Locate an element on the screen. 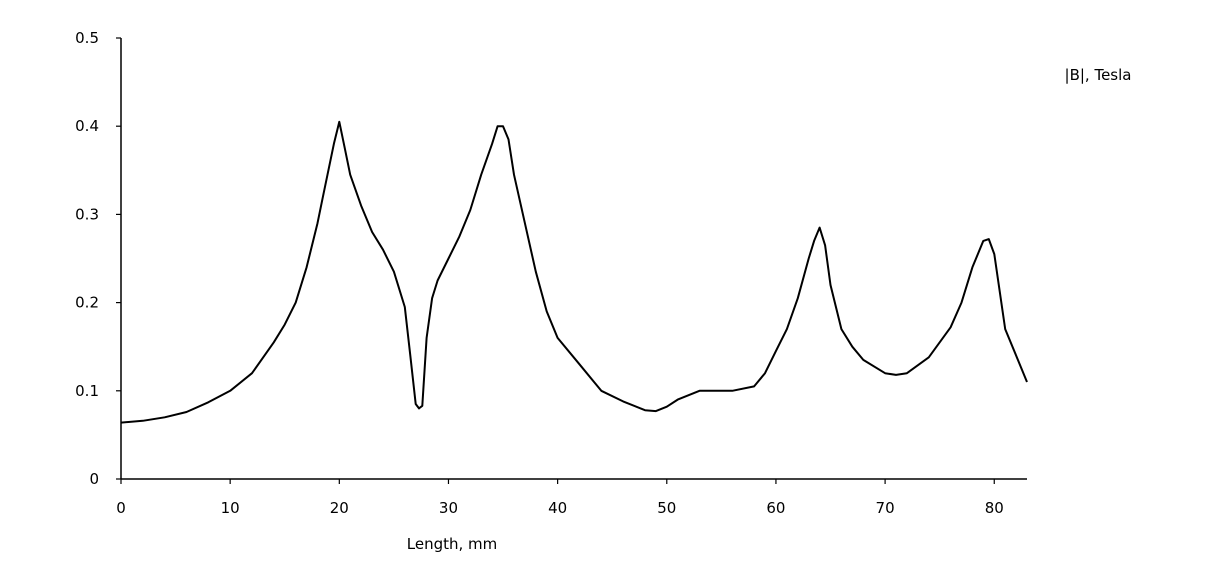 The image size is (1214, 567). y-tick-label: 0.5 is located at coordinates (87, 38).